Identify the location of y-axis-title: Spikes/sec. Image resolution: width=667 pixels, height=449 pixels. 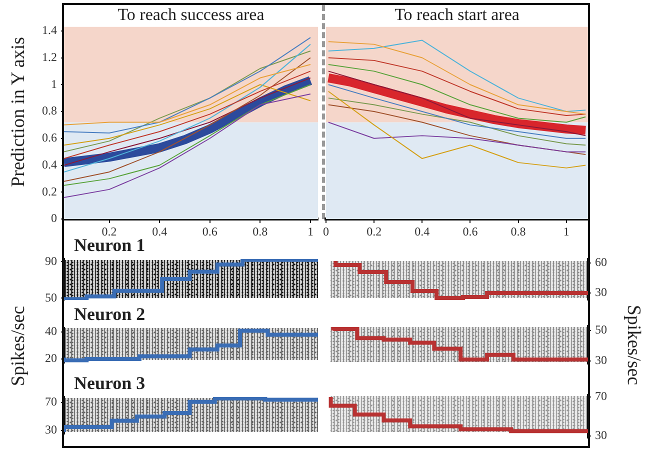
(19, 345).